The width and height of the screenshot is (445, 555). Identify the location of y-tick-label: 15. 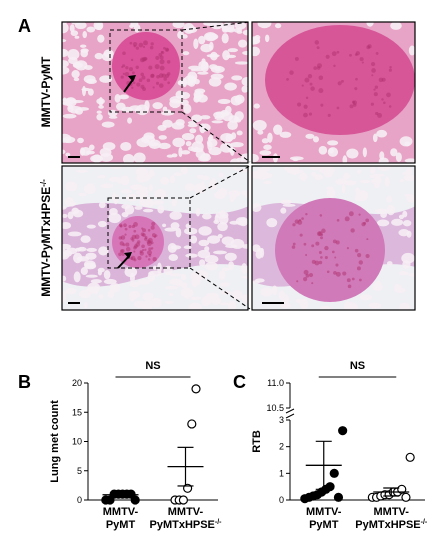
(77, 412).